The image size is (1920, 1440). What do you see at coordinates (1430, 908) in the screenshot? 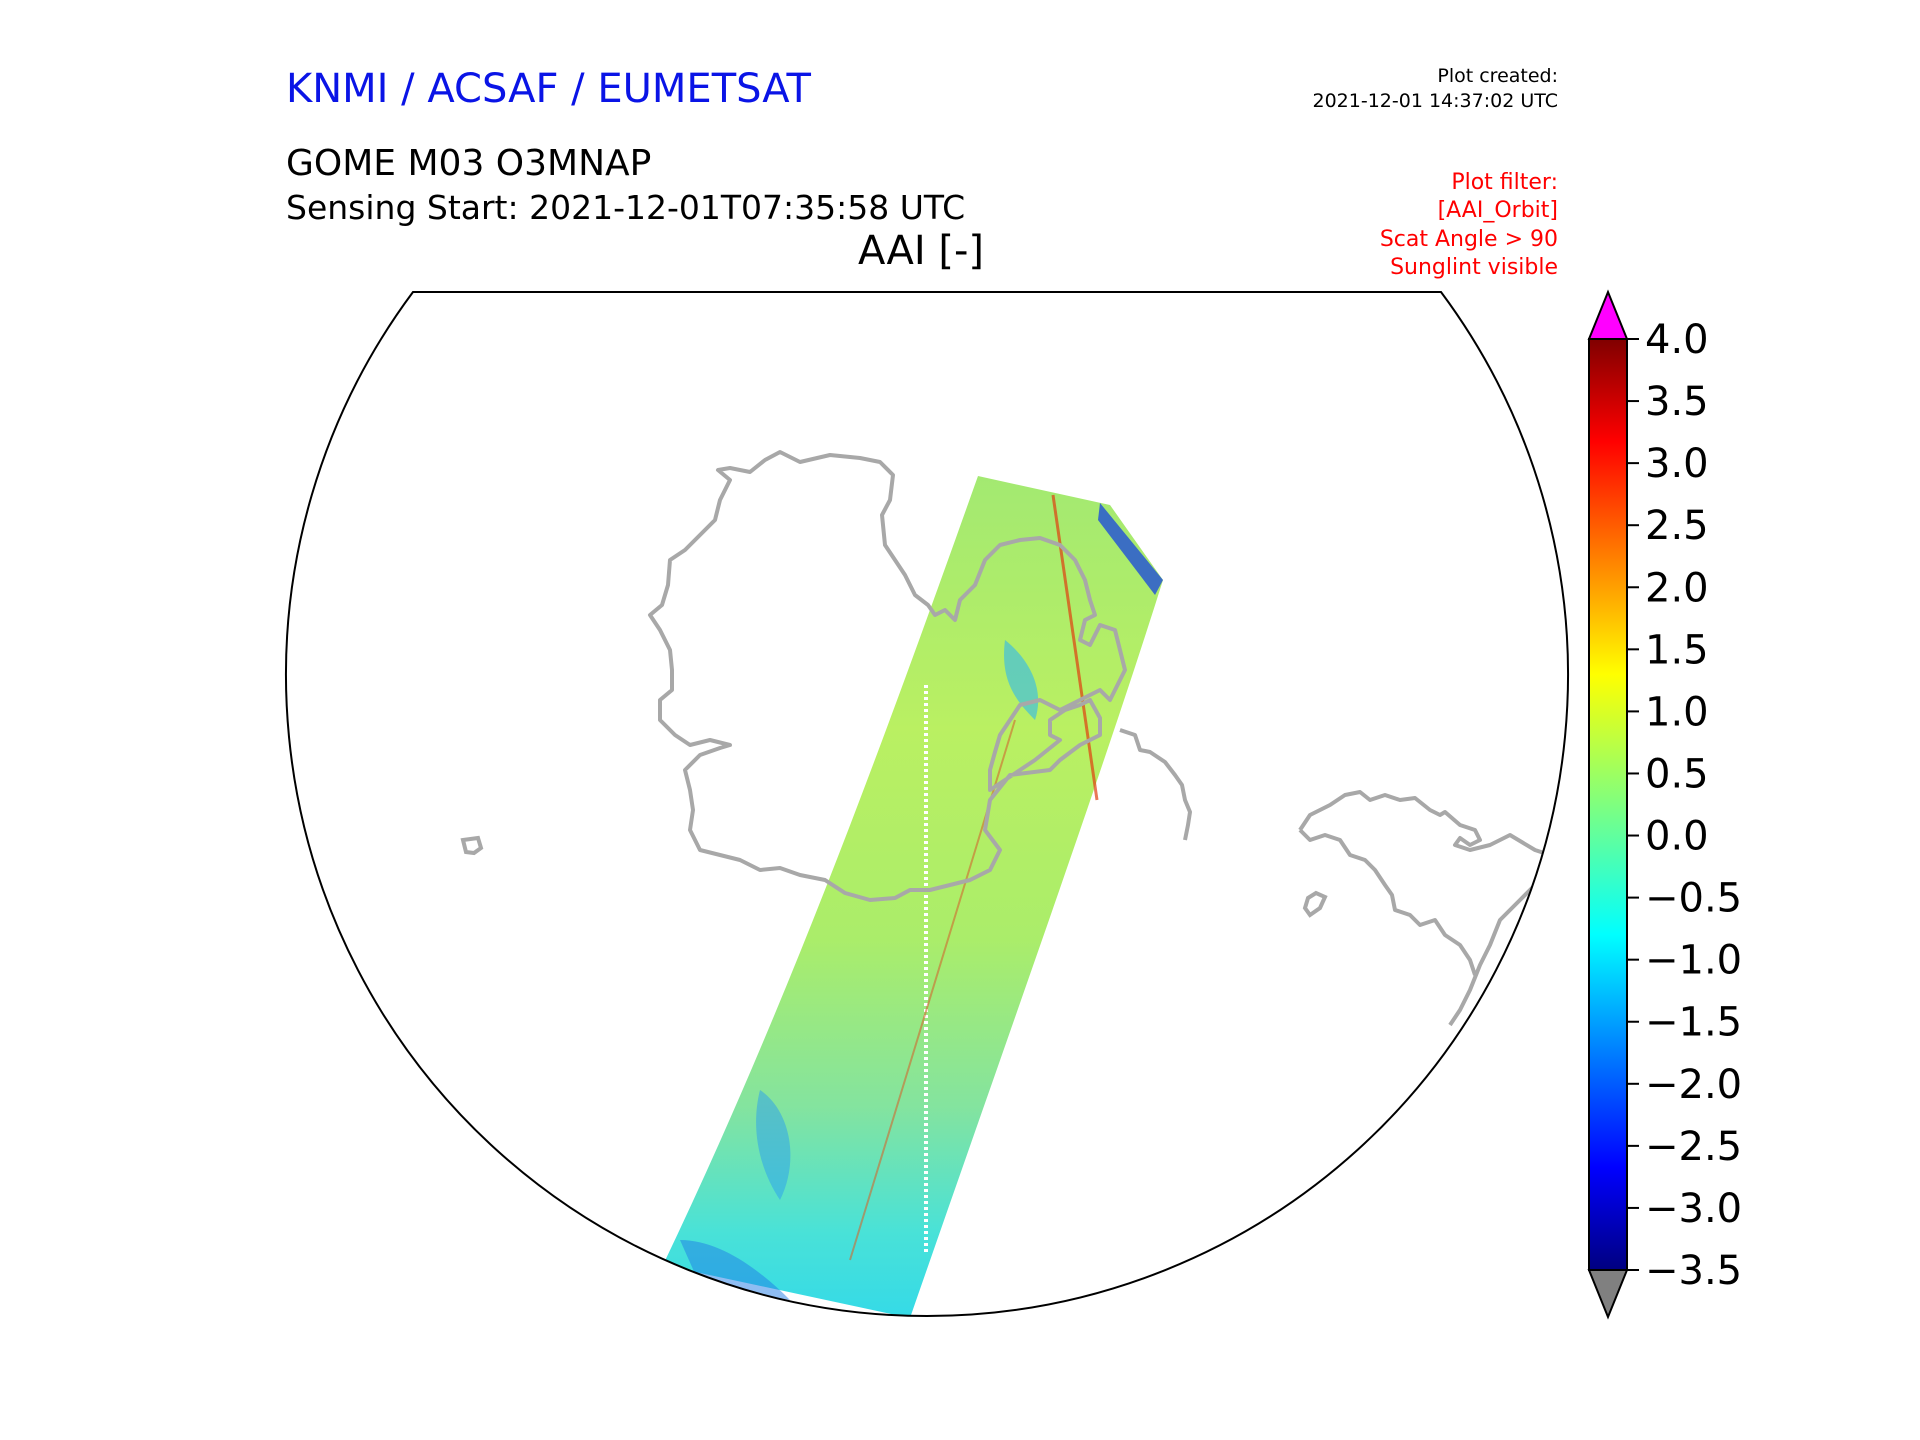
I see `south-america-coastline` at bounding box center [1430, 908].